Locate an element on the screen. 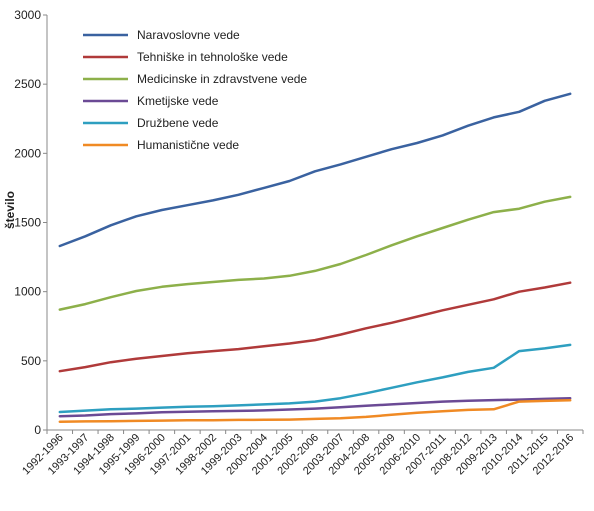 The width and height of the screenshot is (594, 511). y-tick-label: 1500 is located at coordinates (27, 223).